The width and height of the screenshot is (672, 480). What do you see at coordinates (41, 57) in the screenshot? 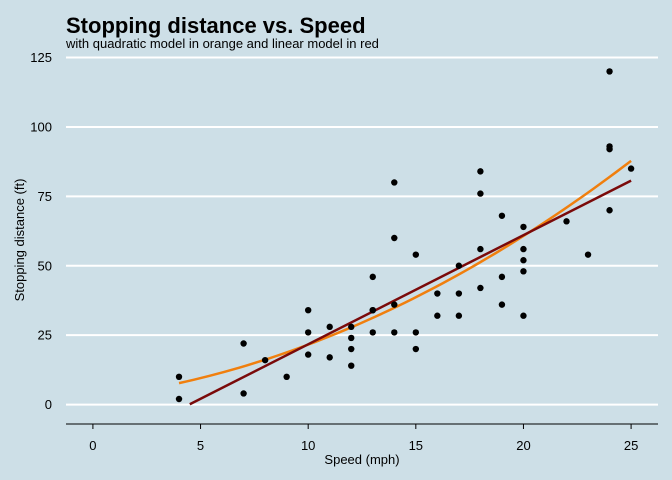
I see `y-tick-label: 125` at bounding box center [41, 57].